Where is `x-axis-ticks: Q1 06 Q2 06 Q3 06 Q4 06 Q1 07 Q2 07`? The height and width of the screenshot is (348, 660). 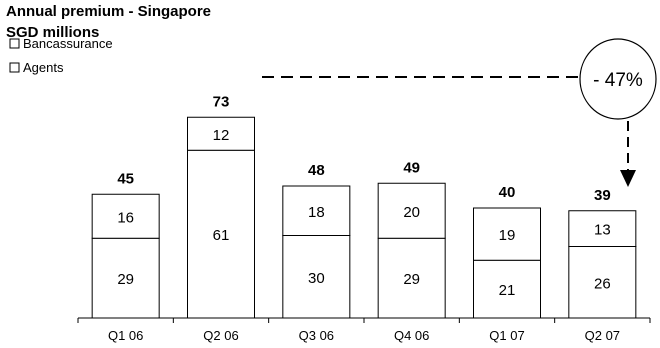 x-axis-ticks: Q1 06 Q2 06 Q3 06 Q4 06 Q1 07 Q2 07 is located at coordinates (364, 330).